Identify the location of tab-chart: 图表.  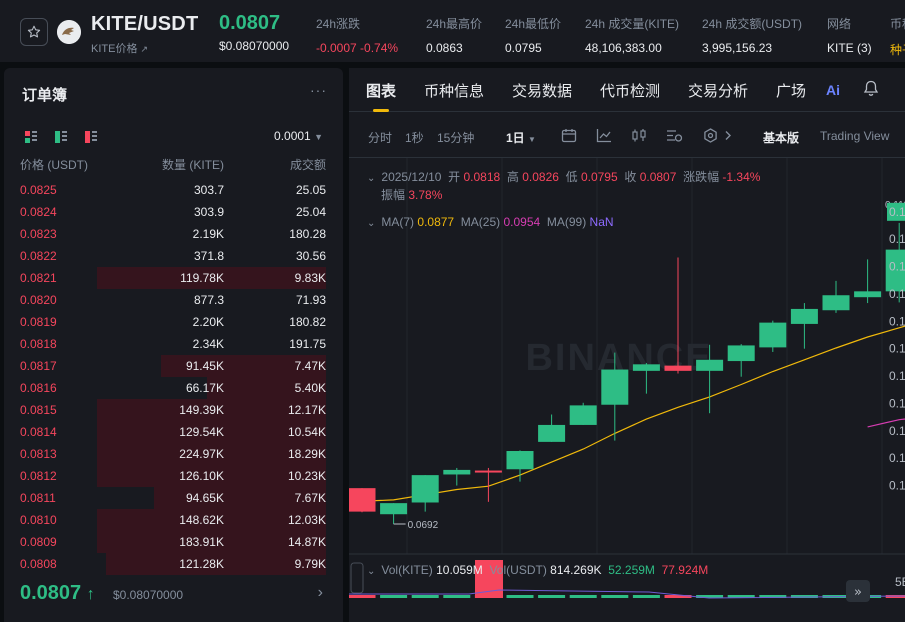
(381, 91).